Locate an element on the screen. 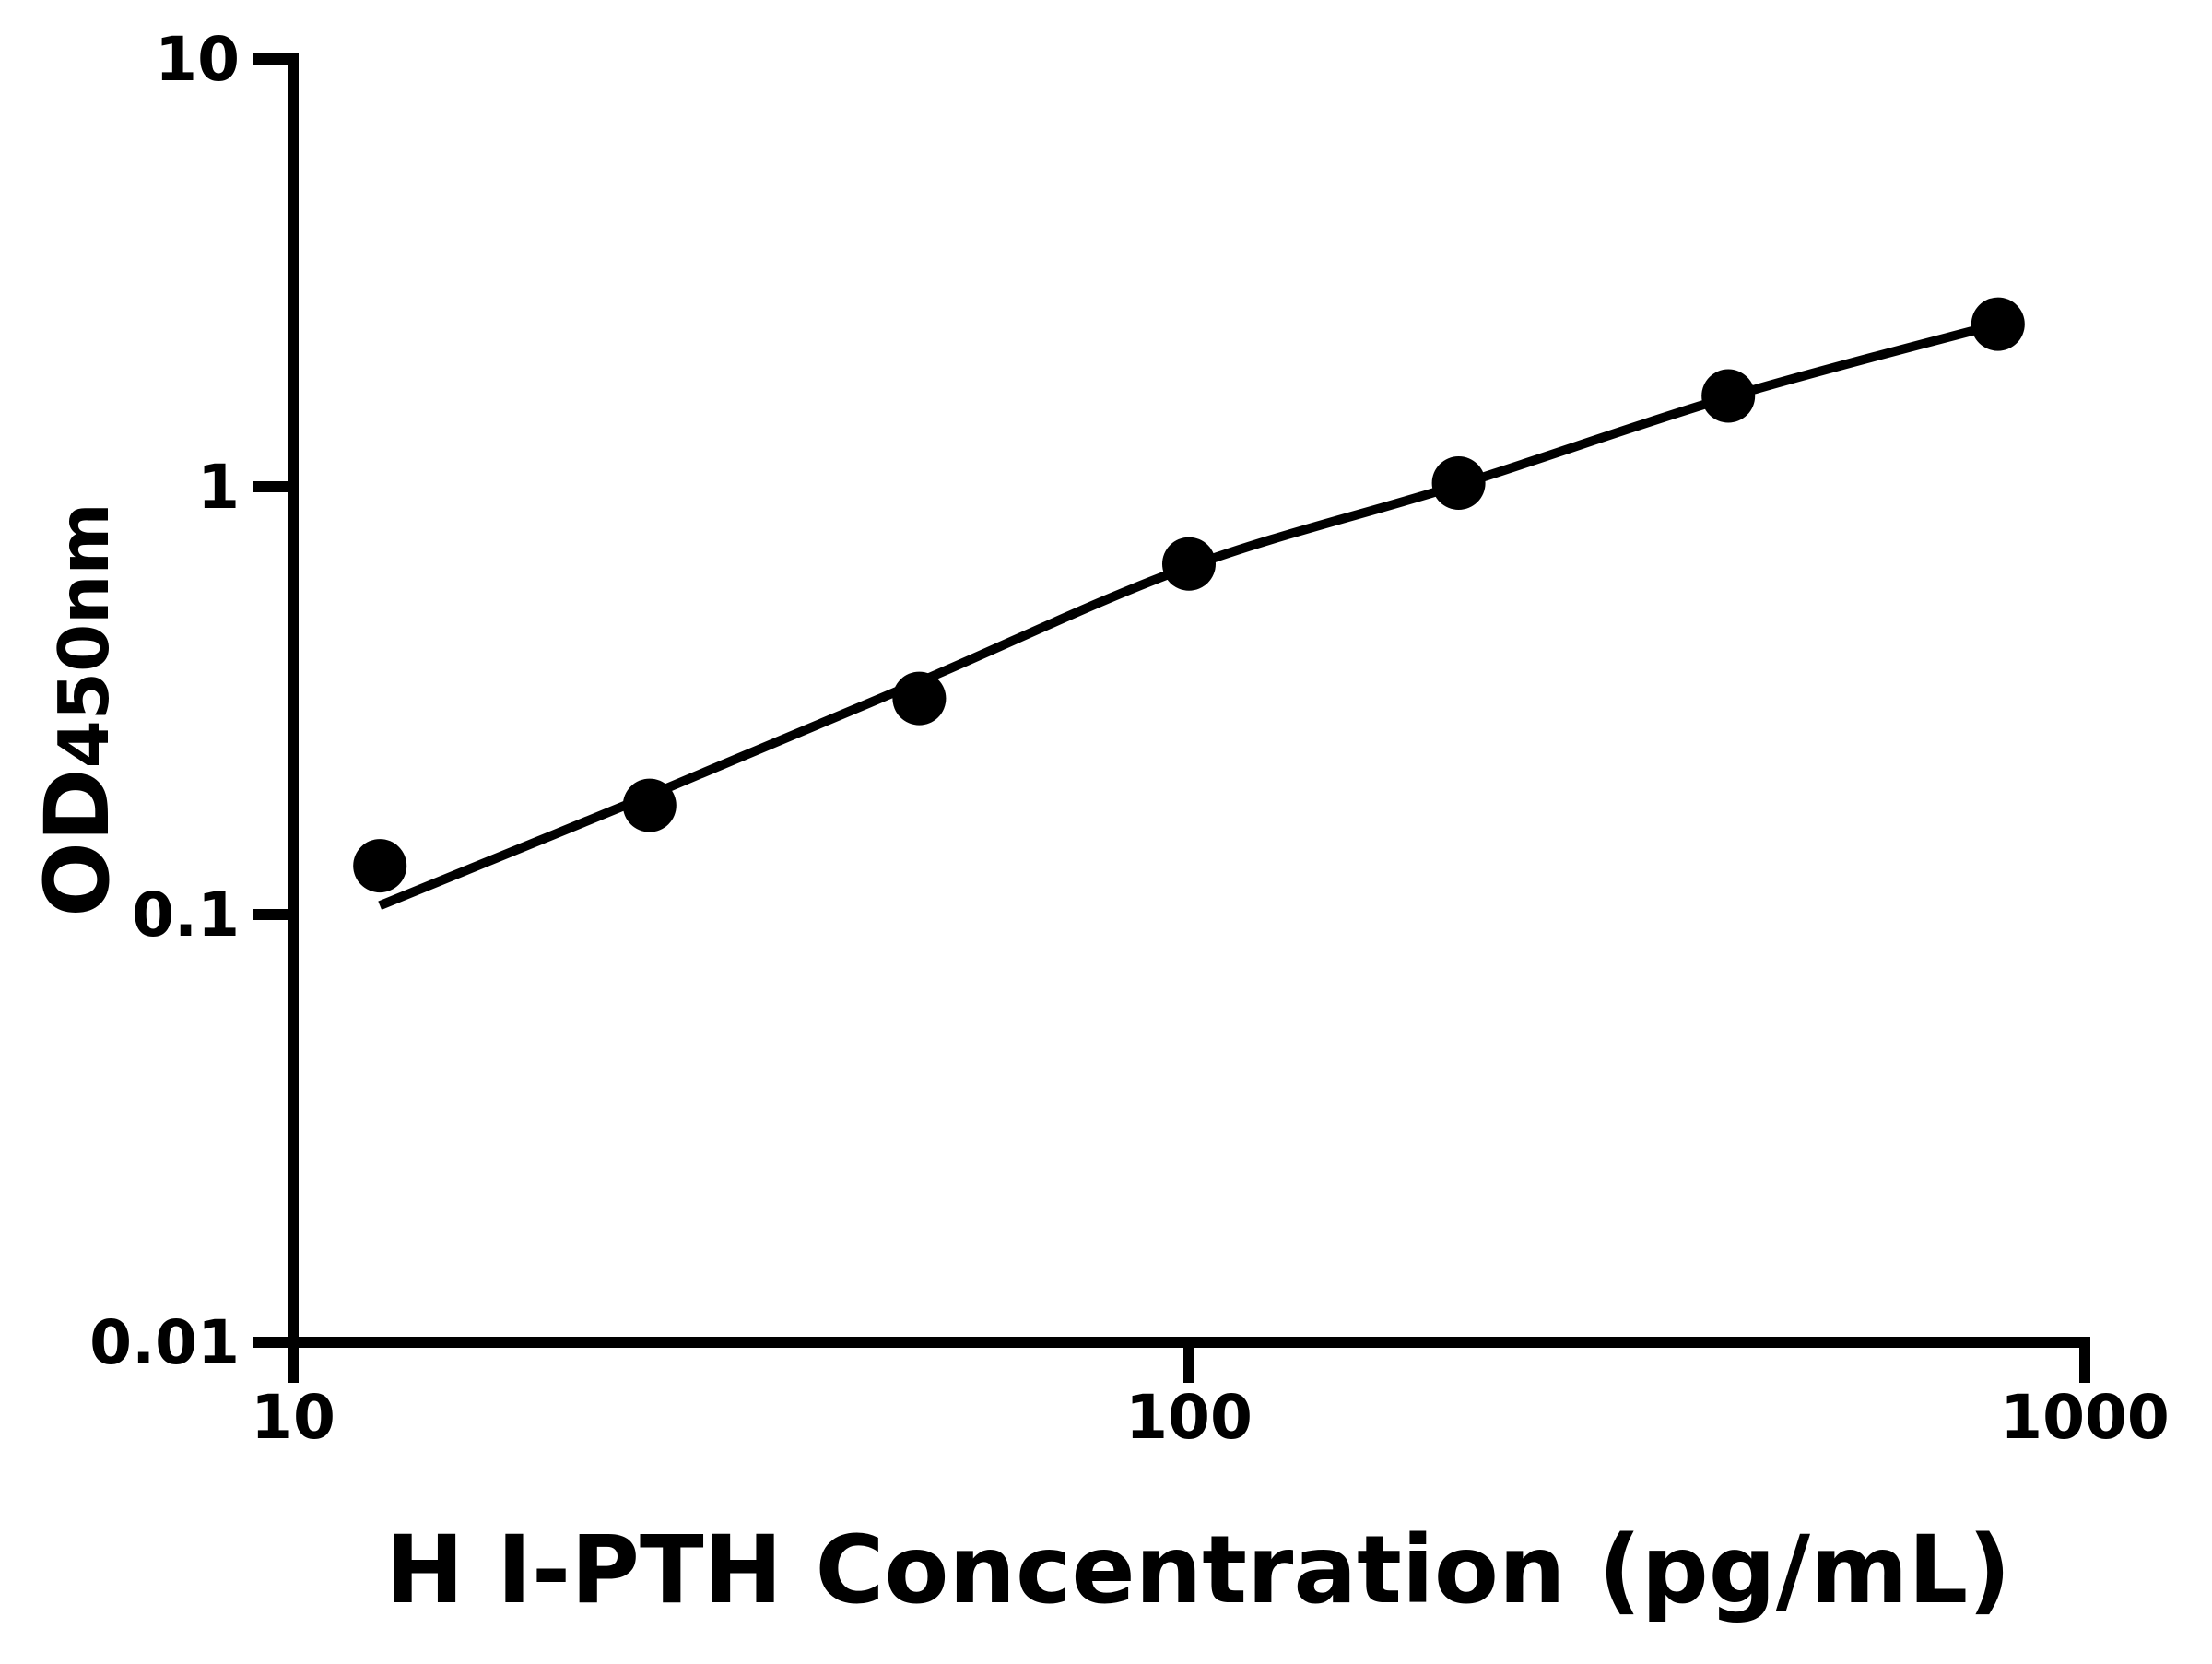 The image size is (2212, 1664). x-tick-label: 1000 is located at coordinates (2085, 1417).